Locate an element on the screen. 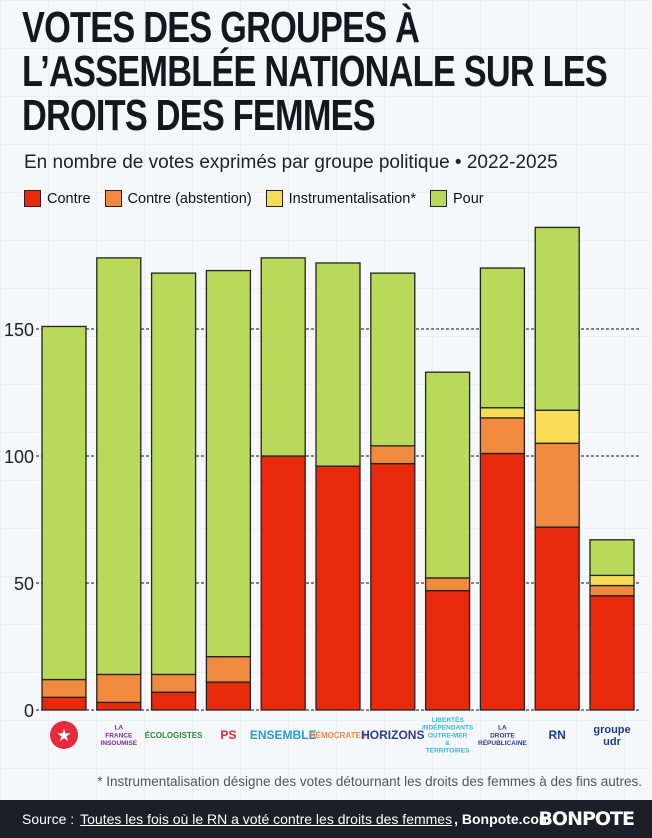  logo-text-line: LIBERTÉS is located at coordinates (448, 719).